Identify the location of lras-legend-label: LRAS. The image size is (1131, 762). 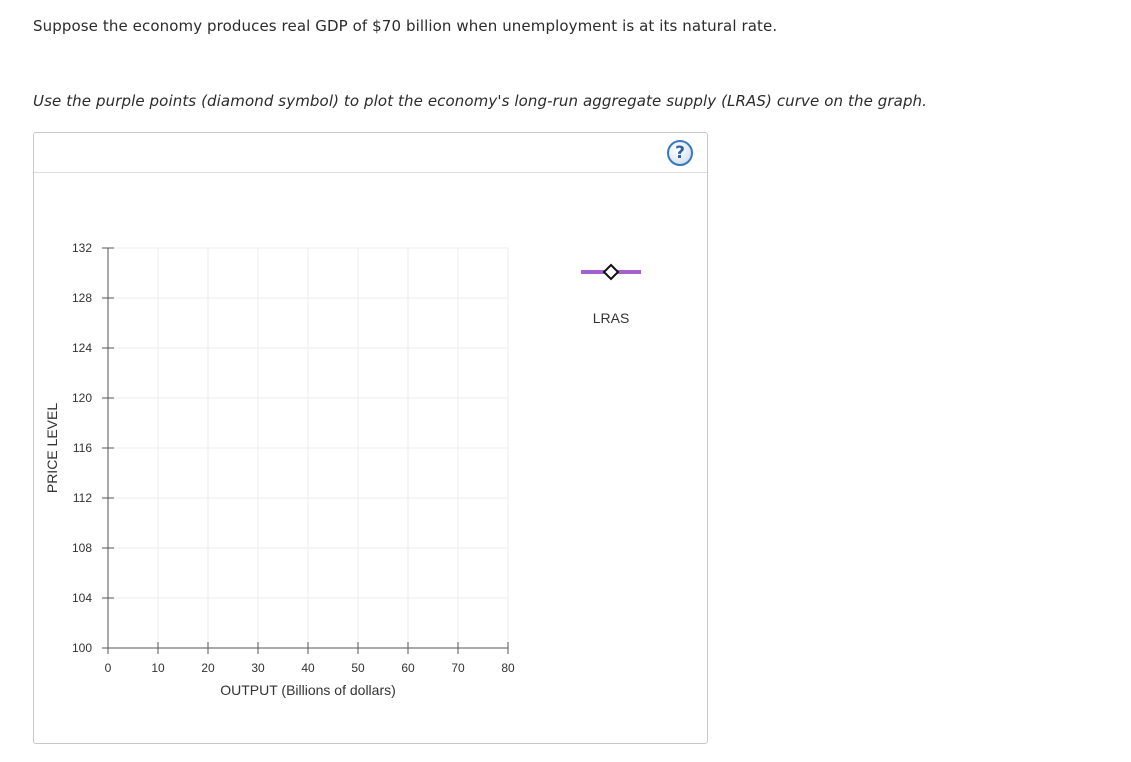
(611, 318).